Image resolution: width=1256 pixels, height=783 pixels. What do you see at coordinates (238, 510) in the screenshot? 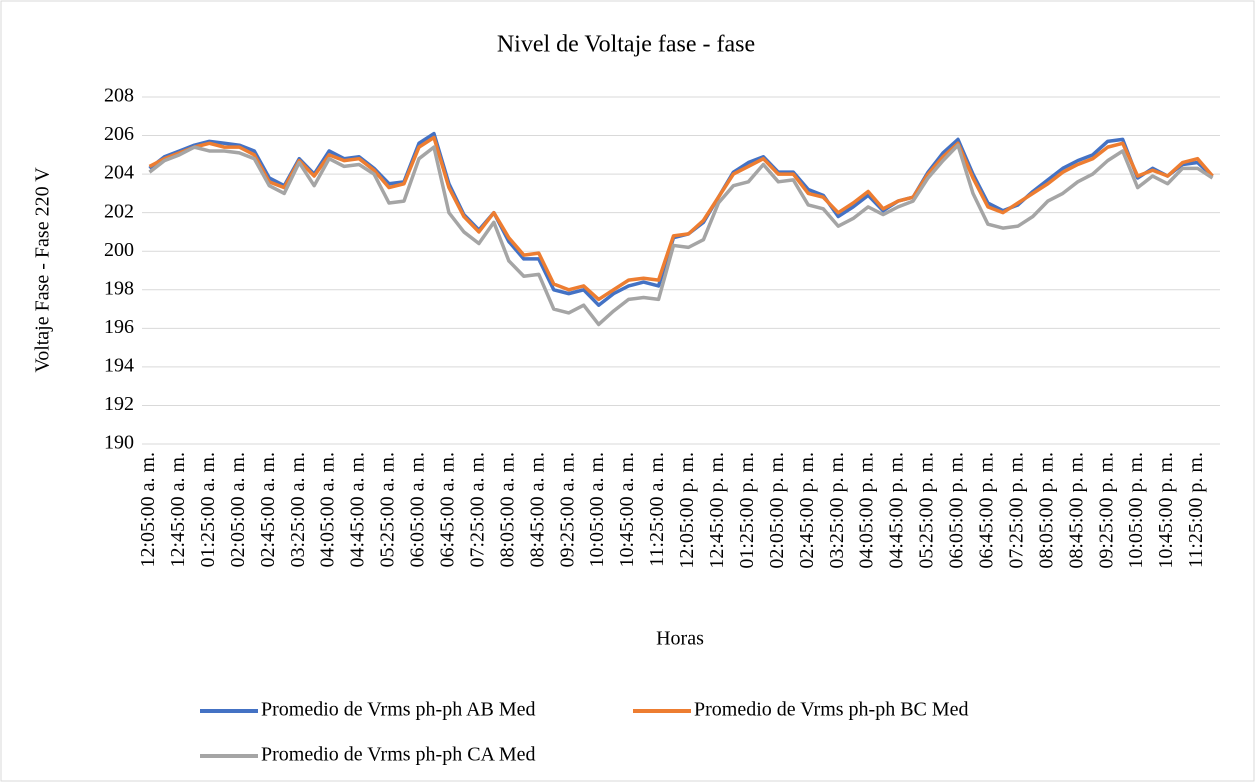
I see `x-tick-label: 02:05:00 a. m.` at bounding box center [238, 510].